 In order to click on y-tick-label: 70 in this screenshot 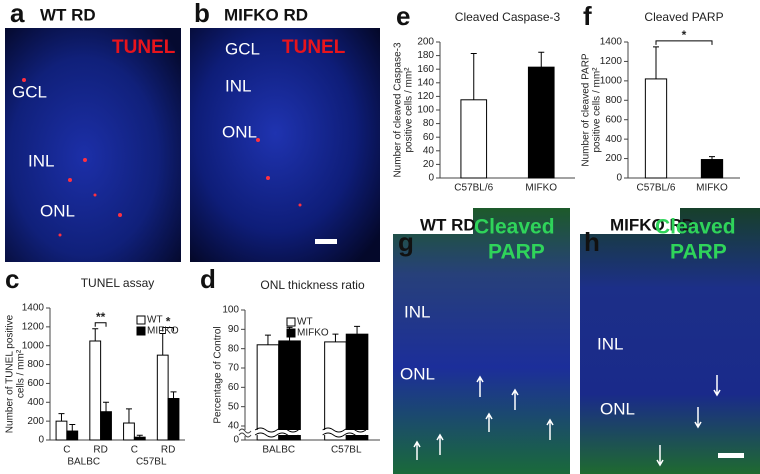, I will do `click(234, 368)`.